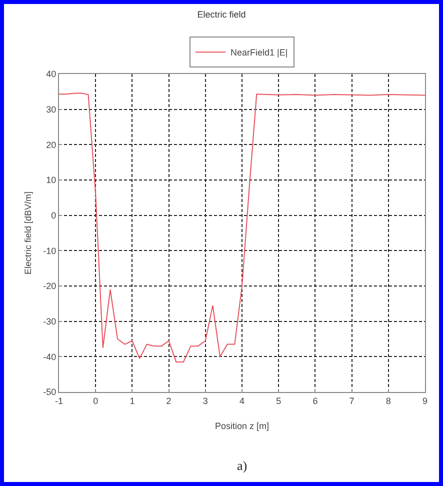 Image resolution: width=443 pixels, height=486 pixels. I want to click on chart-title: Electric field, so click(221, 14).